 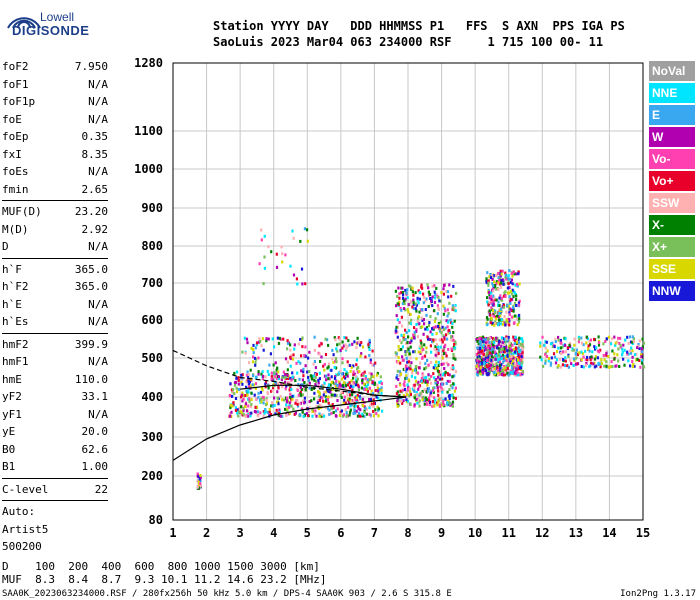 What do you see at coordinates (95, 466) in the screenshot?
I see `parameter-value: 1.00` at bounding box center [95, 466].